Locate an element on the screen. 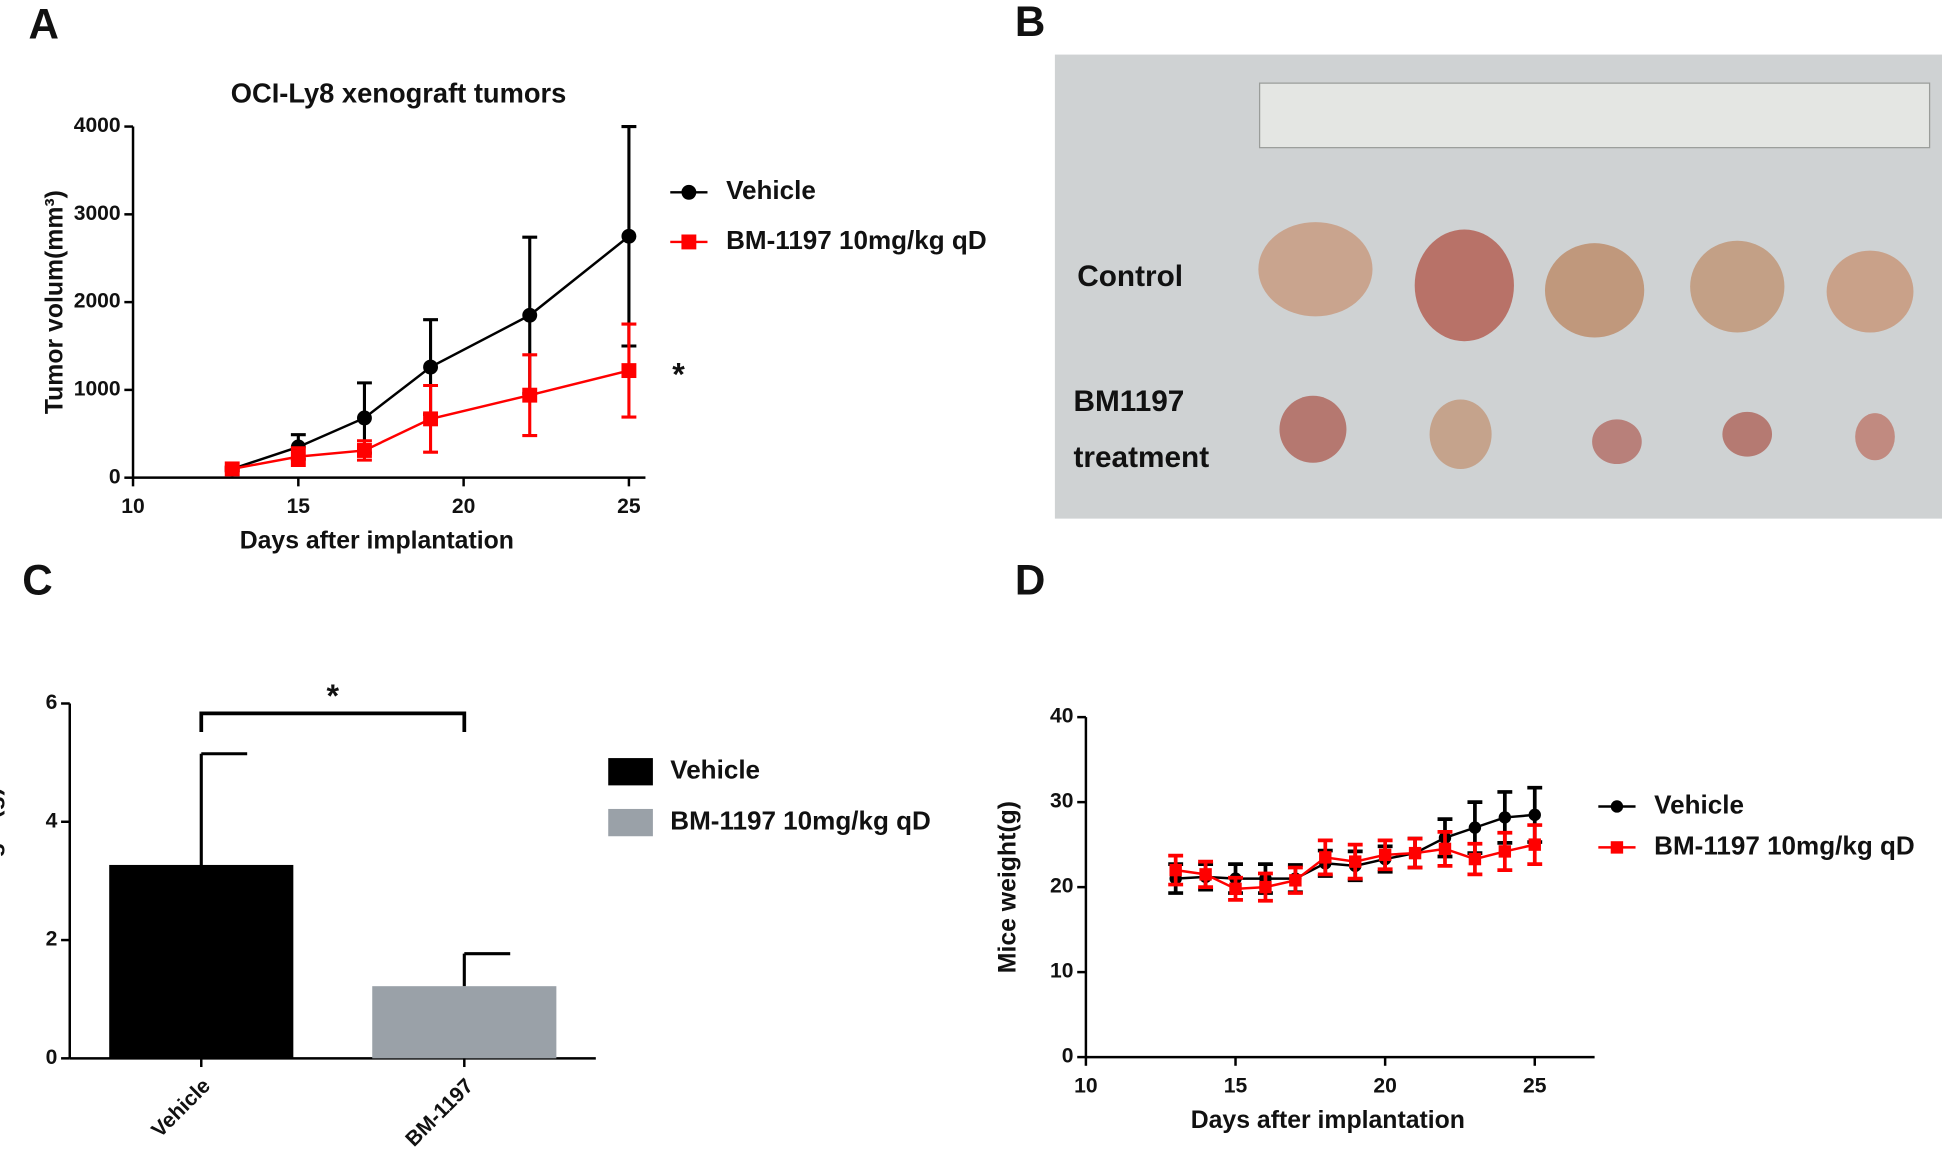  y-tick-label: 4000 is located at coordinates (97, 125).